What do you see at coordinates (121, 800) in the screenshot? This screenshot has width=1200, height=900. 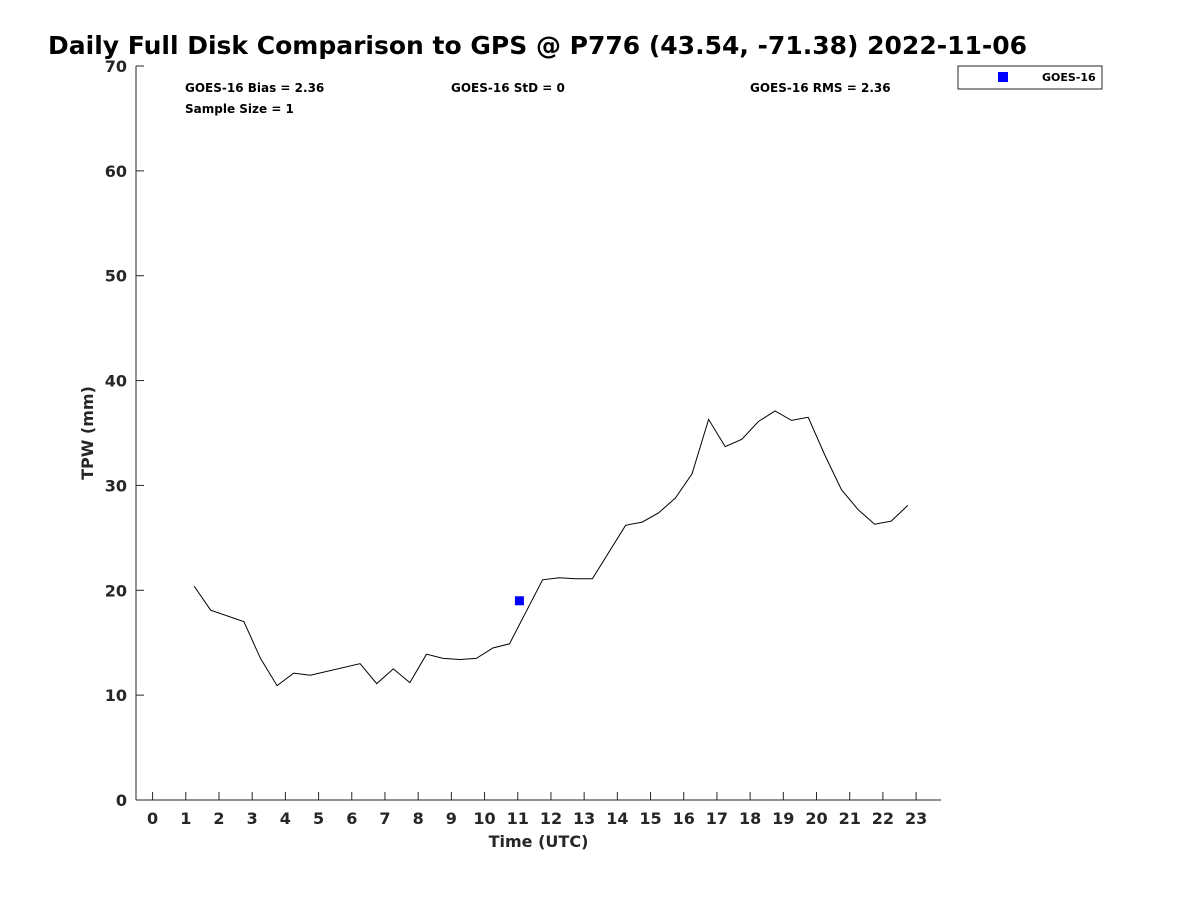 I see `y-tick-label: 0` at bounding box center [121, 800].